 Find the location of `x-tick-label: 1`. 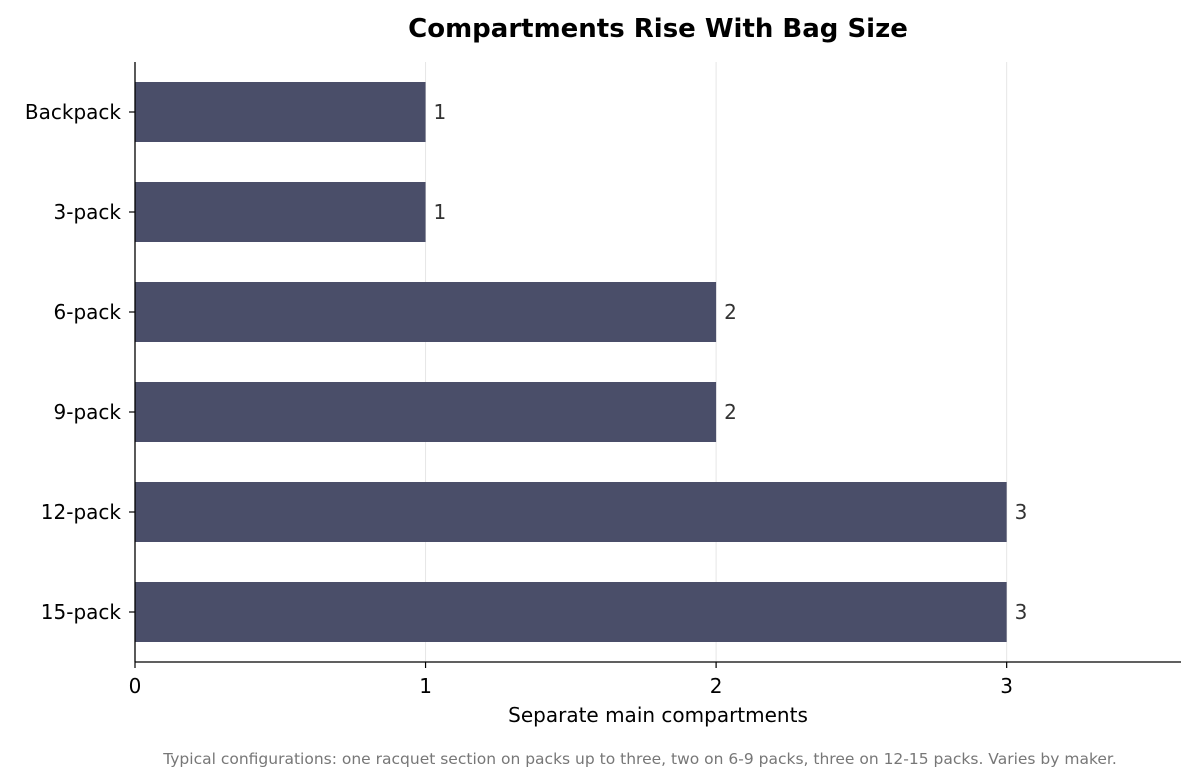

x-tick-label: 1 is located at coordinates (425, 686).